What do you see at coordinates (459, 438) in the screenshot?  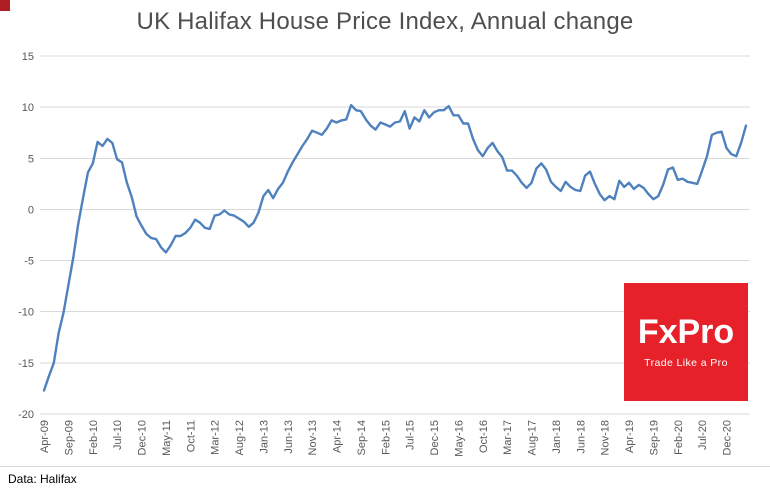 I see `x-axis-tick-label: May-16` at bounding box center [459, 438].